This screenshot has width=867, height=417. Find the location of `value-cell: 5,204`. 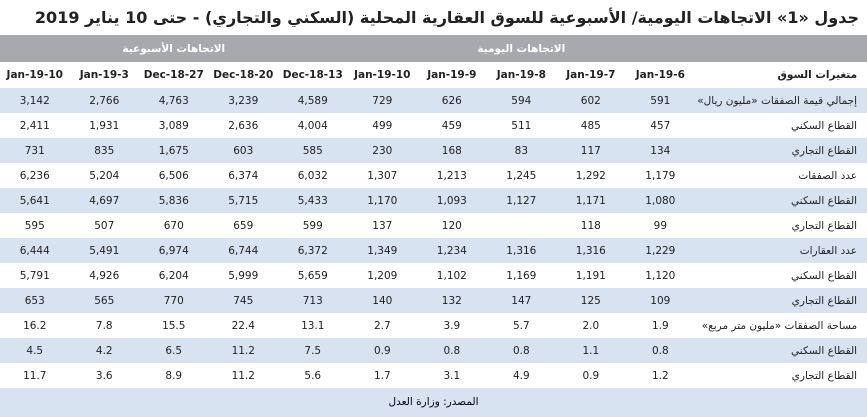

value-cell: 5,204 is located at coordinates (104, 175).